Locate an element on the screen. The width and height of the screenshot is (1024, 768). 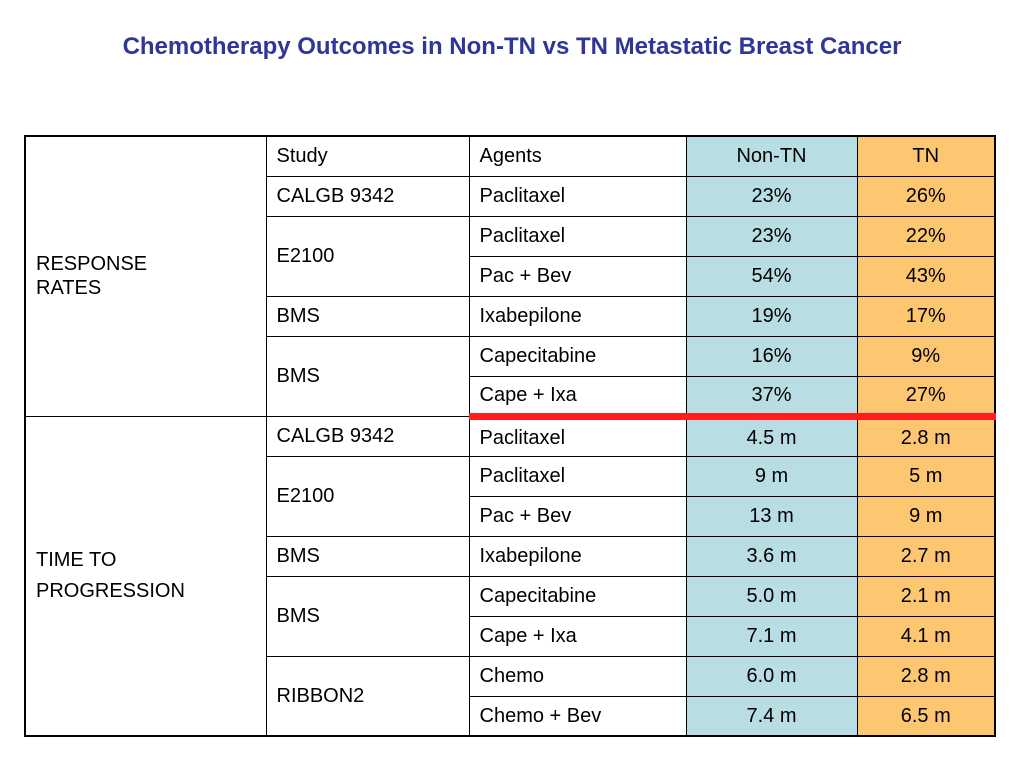
non-tn-cell: 5.0 m is located at coordinates (771, 596).